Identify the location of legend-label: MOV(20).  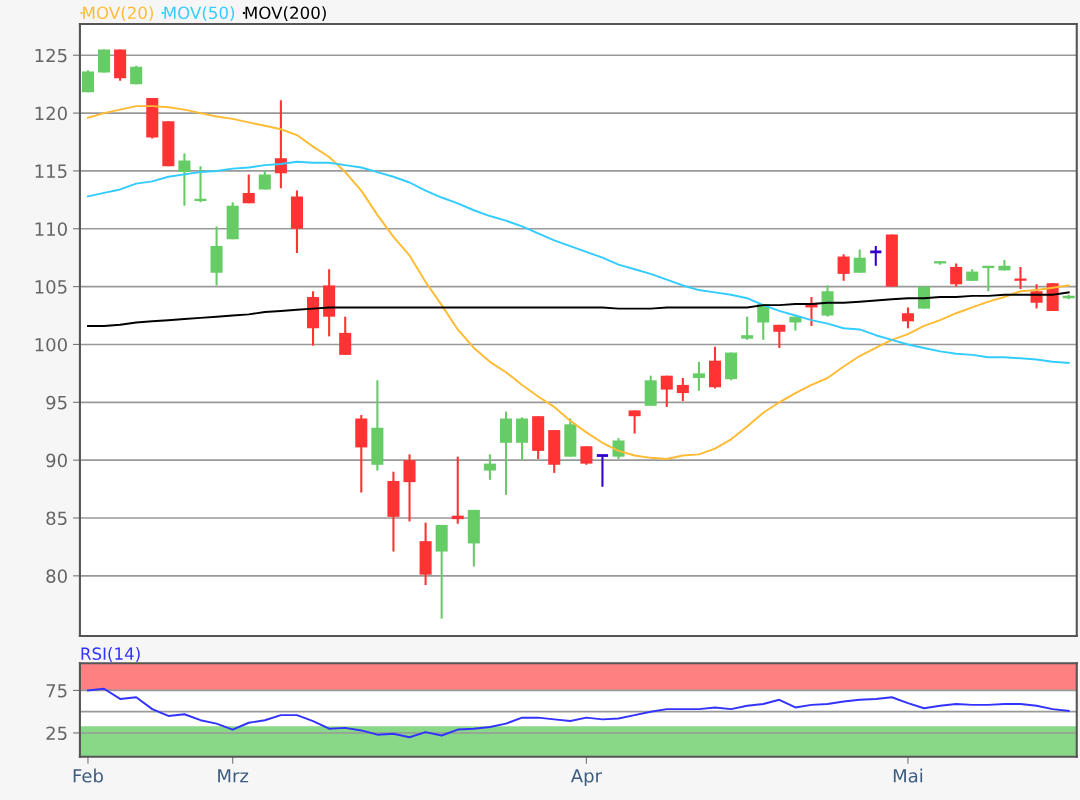
(118, 14).